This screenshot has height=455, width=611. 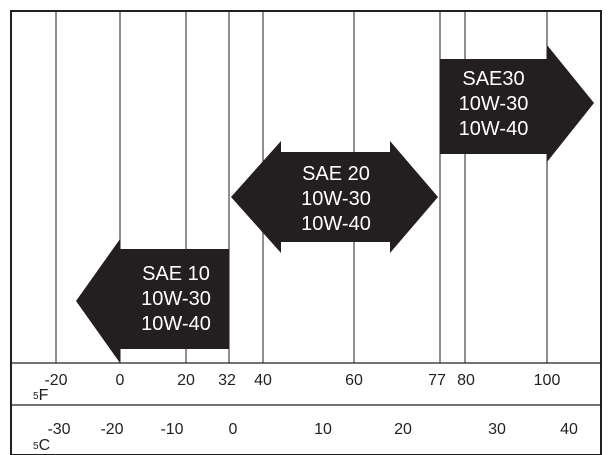 What do you see at coordinates (323, 429) in the screenshot?
I see `celsius-tick-label: 10` at bounding box center [323, 429].